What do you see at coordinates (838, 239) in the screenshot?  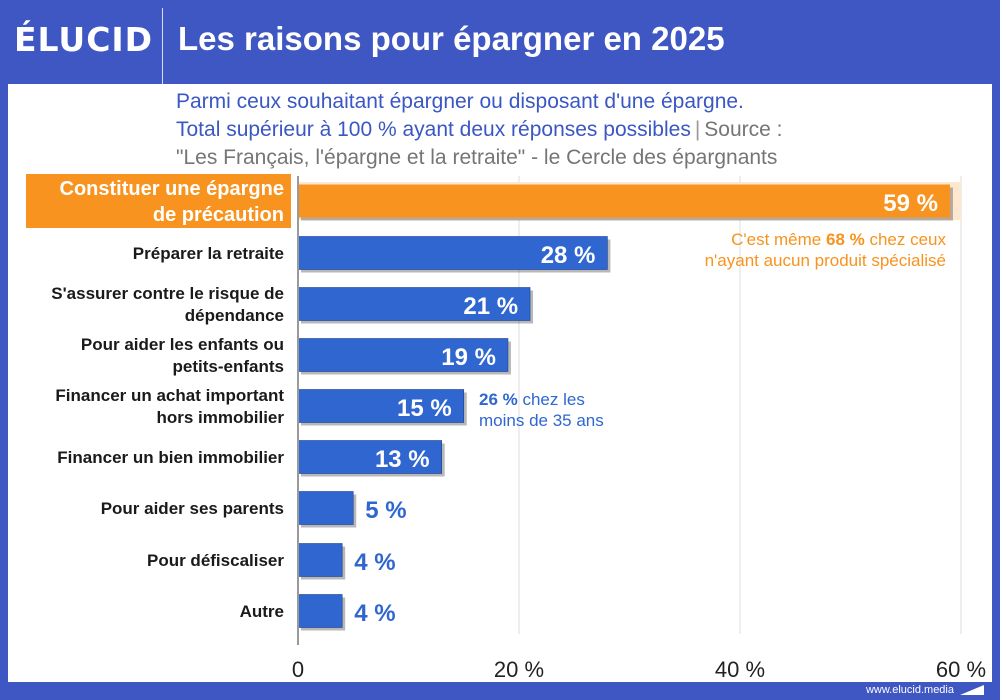 I see `annotation-0-line-0: C'est même 68 % chez ceux` at bounding box center [838, 239].